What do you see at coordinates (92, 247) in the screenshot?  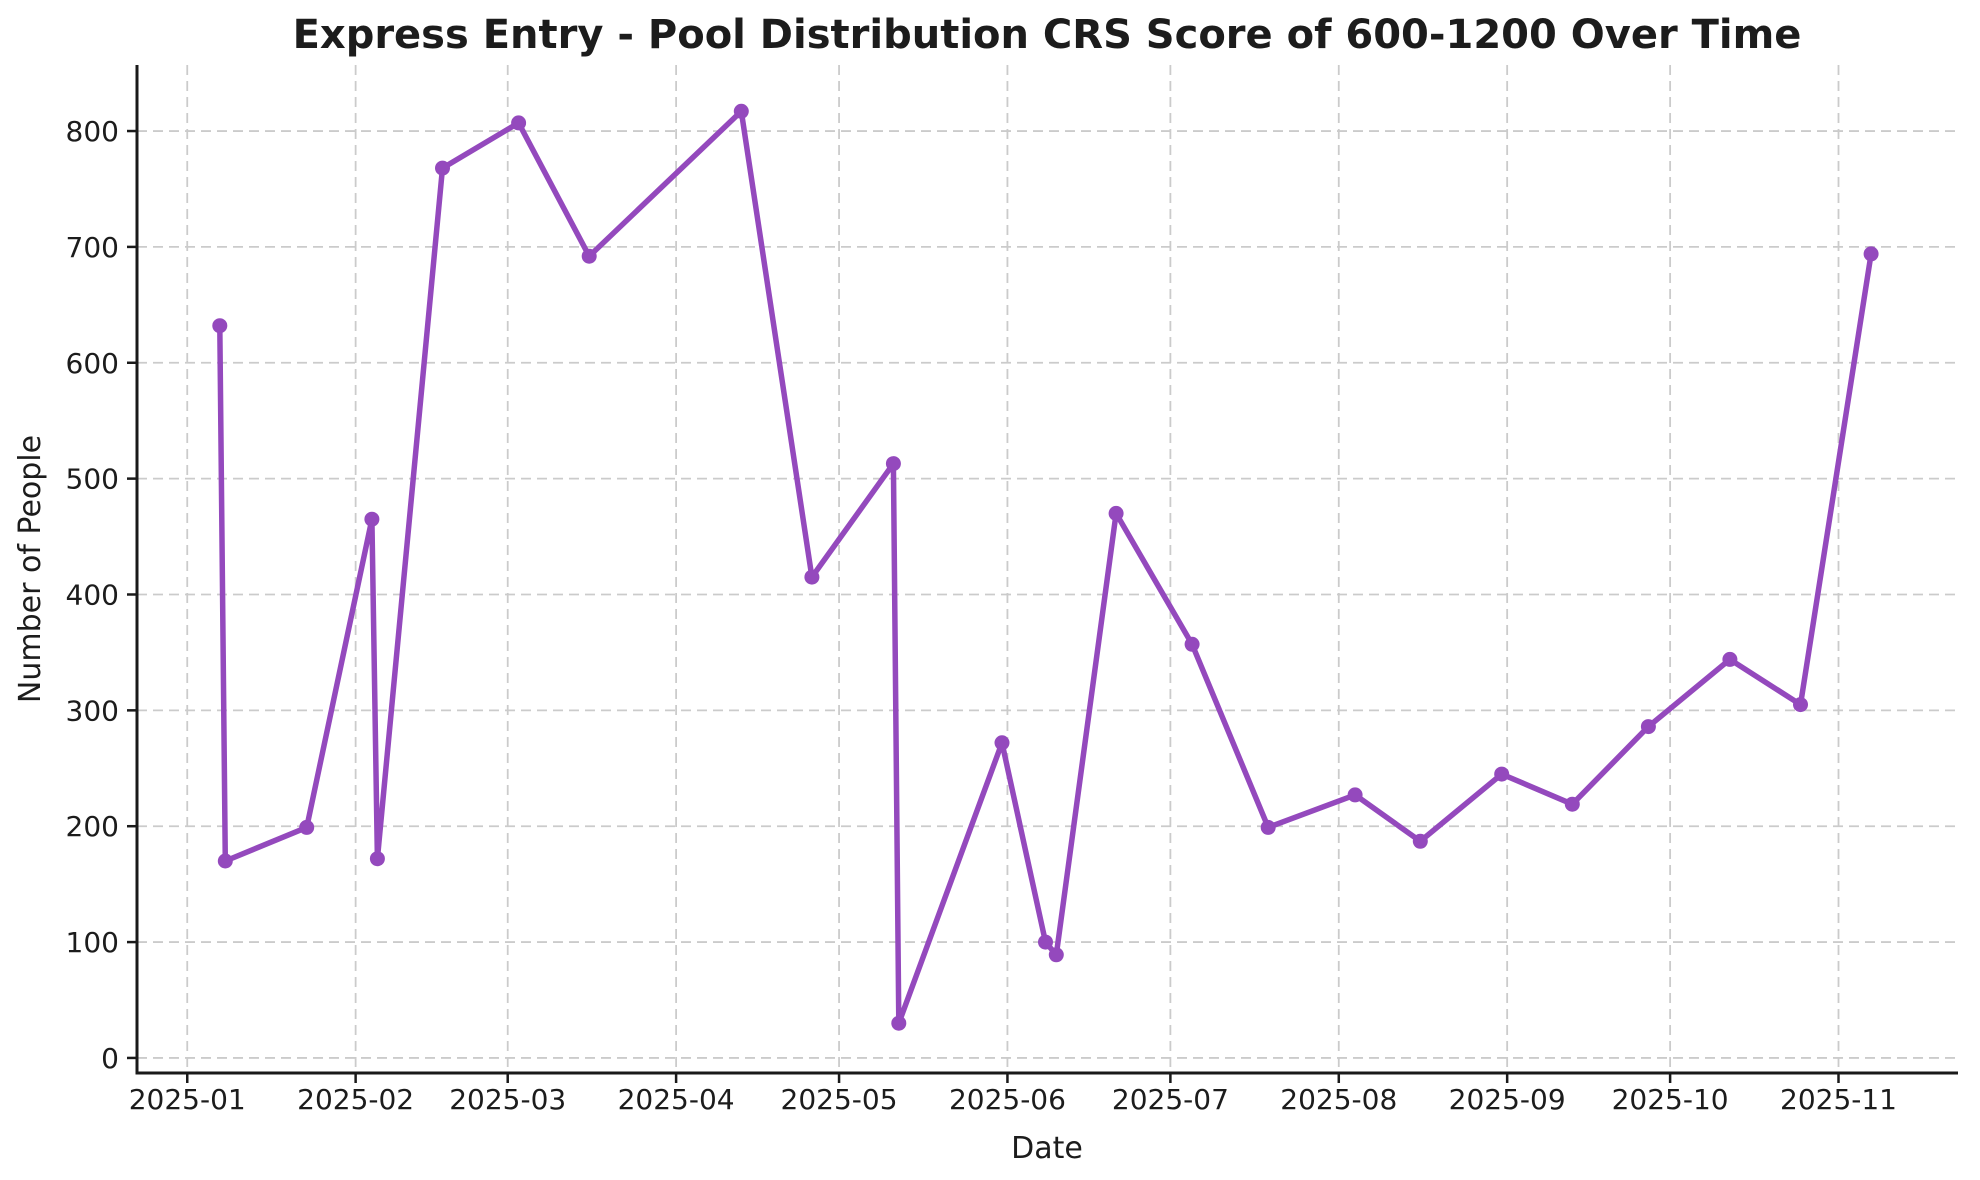 I see `y-tick-label: 700` at bounding box center [92, 247].